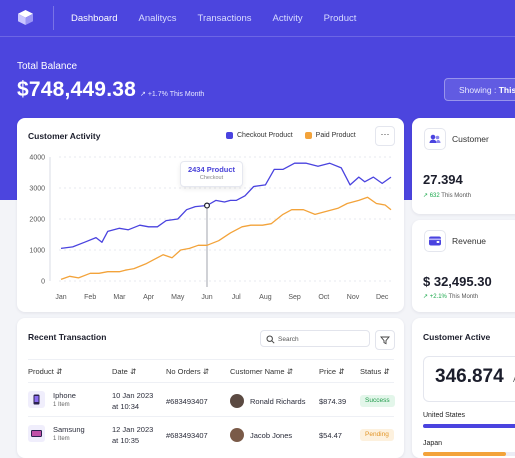 The image size is (515, 458). I want to click on col-header-product-label: Product, so click(41, 371).